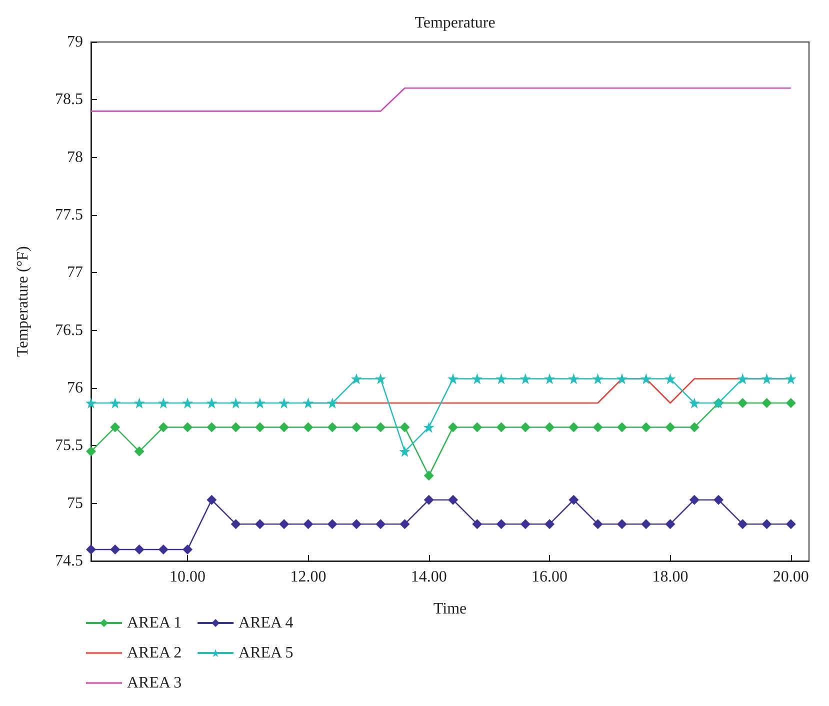 The image size is (829, 706). I want to click on y-tick-label: 76, so click(75, 388).